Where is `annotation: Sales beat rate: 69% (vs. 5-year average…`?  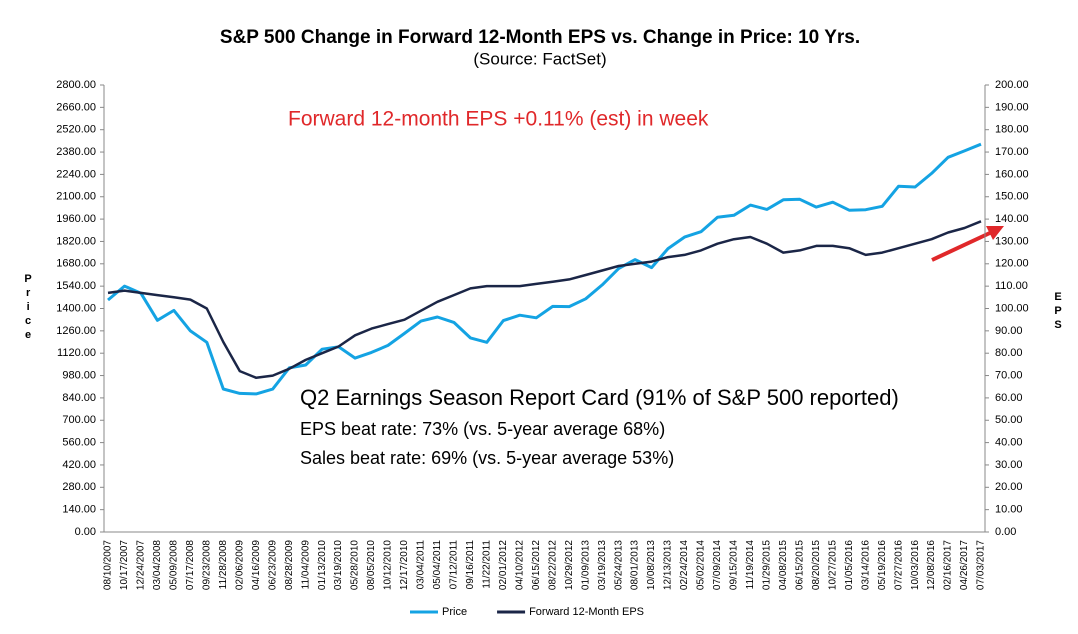
annotation: Sales beat rate: 69% (vs. 5-year average… is located at coordinates (487, 458).